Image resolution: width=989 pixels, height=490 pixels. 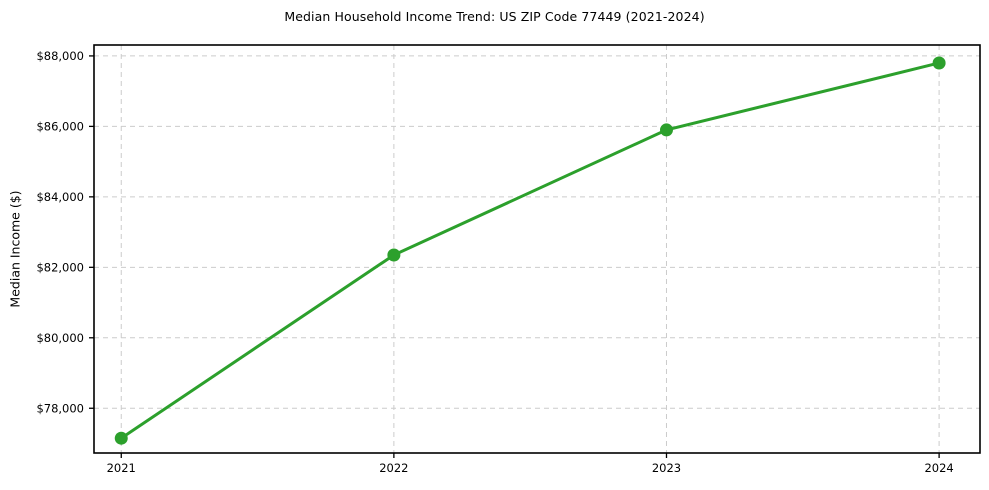 What do you see at coordinates (666, 468) in the screenshot?
I see `x-tick-label: 2023` at bounding box center [666, 468].